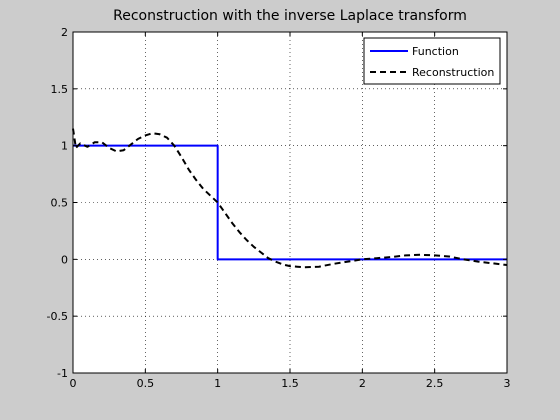  I want to click on y-tick-label: 0, so click(64, 259).